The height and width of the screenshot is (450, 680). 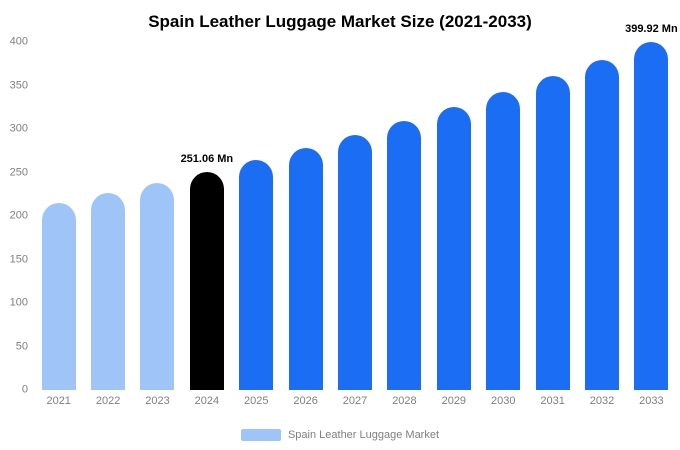 I want to click on bar-2022, so click(x=108, y=291).